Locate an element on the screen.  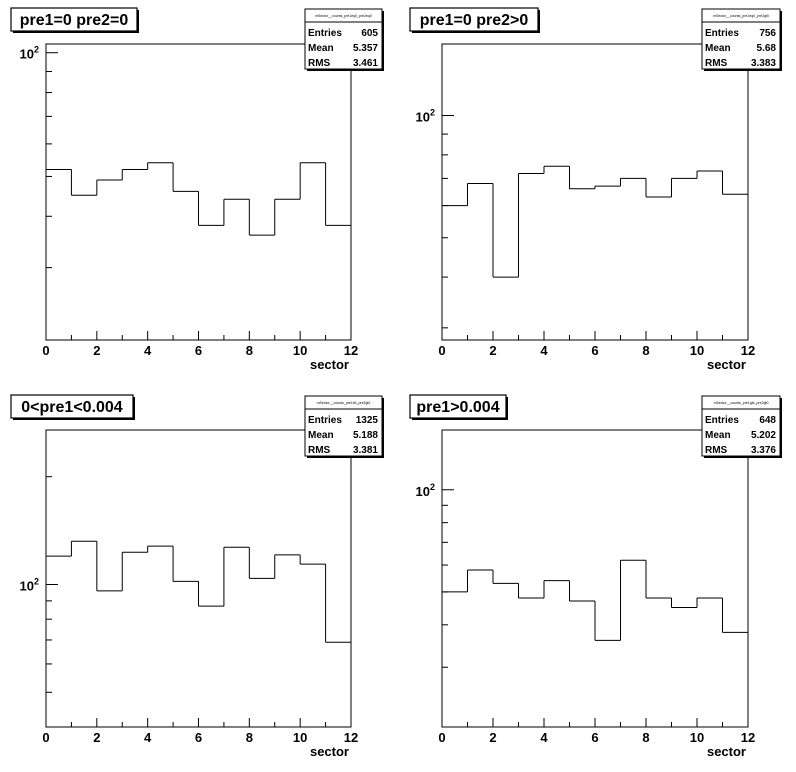
stats-name: mSector__counts_pre1gt4_pre2gt0 is located at coordinates (741, 403).